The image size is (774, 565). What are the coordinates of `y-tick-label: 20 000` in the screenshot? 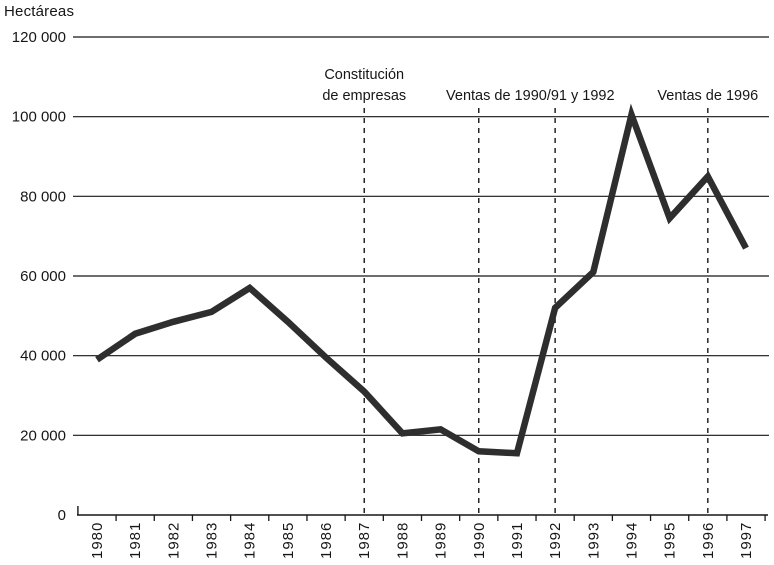 It's located at (43, 435).